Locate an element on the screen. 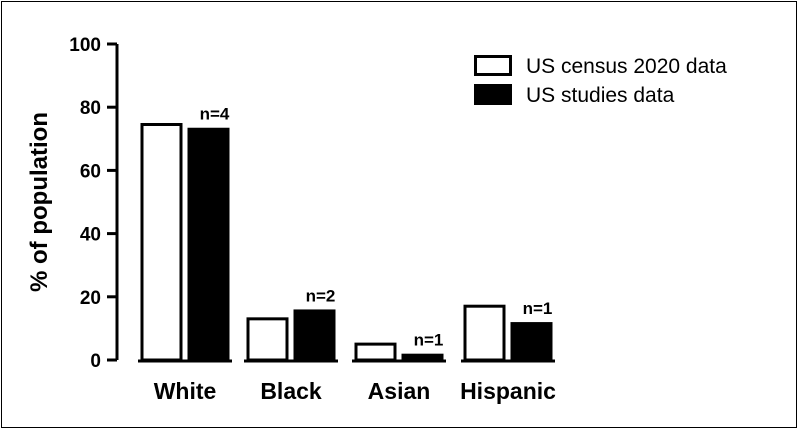  legend-label: US census 2020 data is located at coordinates (626, 66).